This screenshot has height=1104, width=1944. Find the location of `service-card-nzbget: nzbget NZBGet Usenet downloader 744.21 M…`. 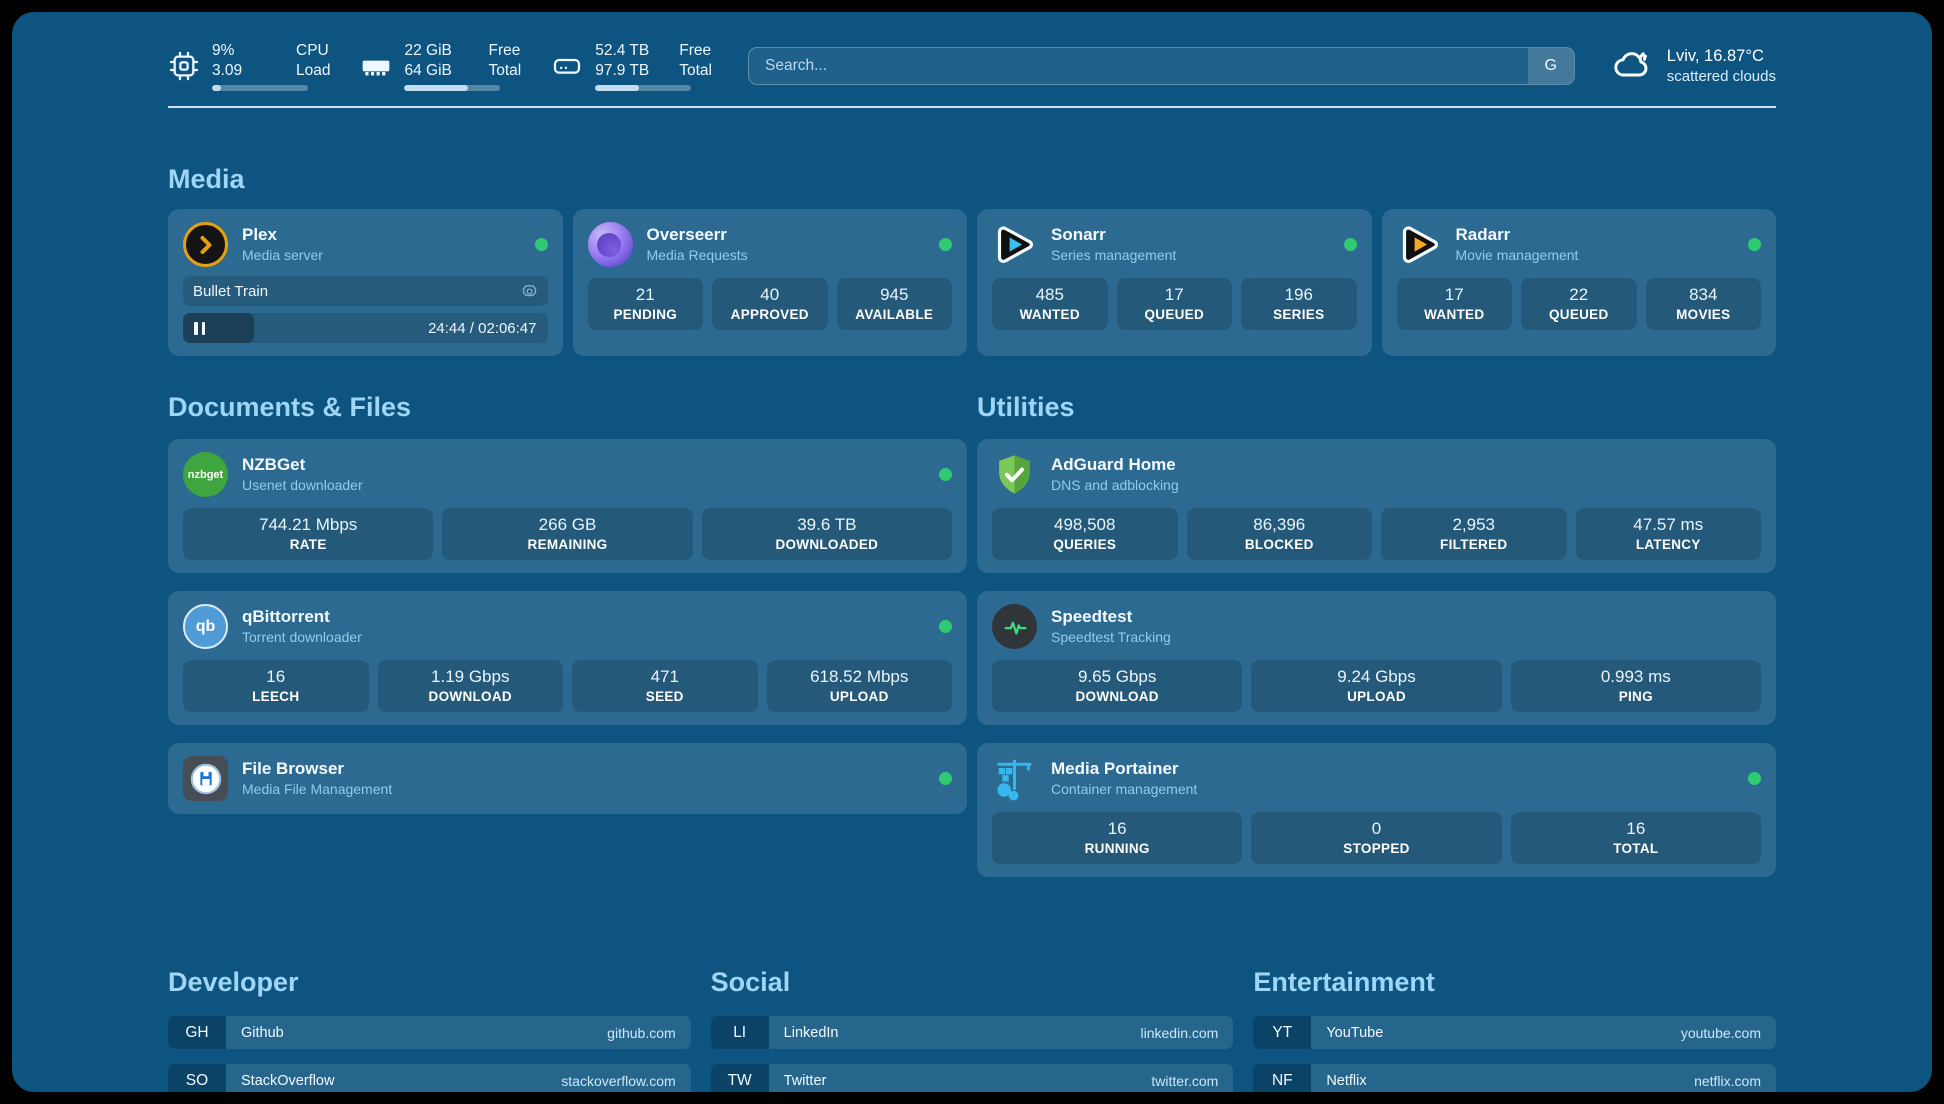

service-card-nzbget: nzbget NZBGet Usenet downloader 744.21 M… is located at coordinates (567, 506).